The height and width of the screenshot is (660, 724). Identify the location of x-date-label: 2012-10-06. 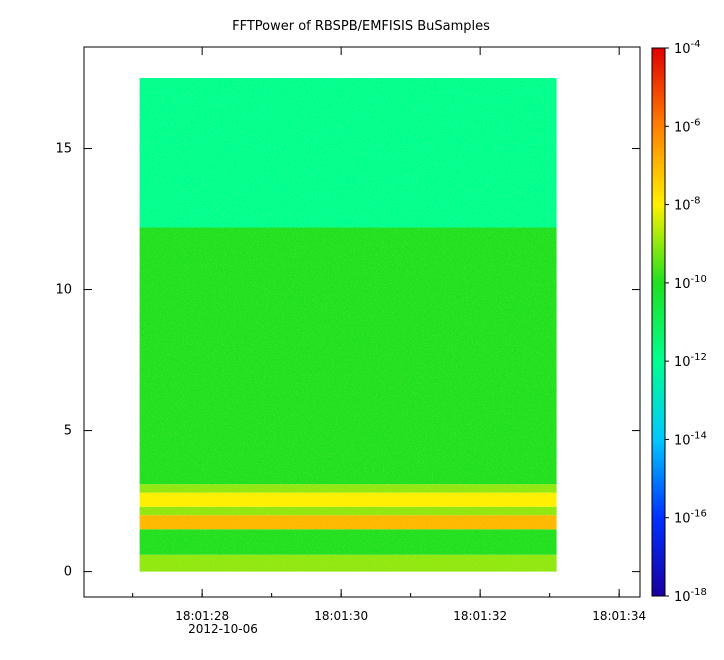
(223, 629).